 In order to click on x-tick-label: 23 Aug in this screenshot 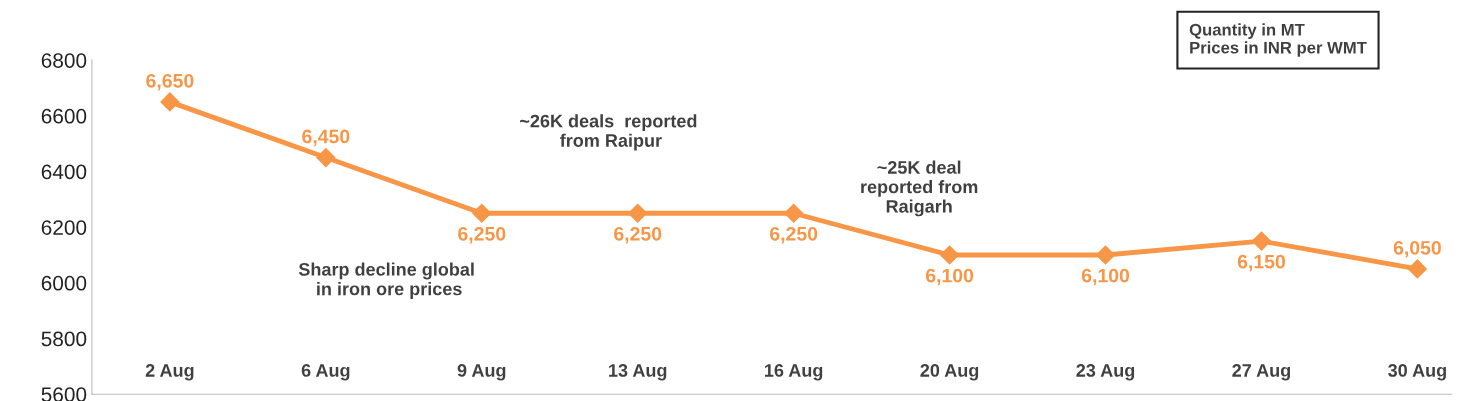, I will do `click(1105, 372)`.